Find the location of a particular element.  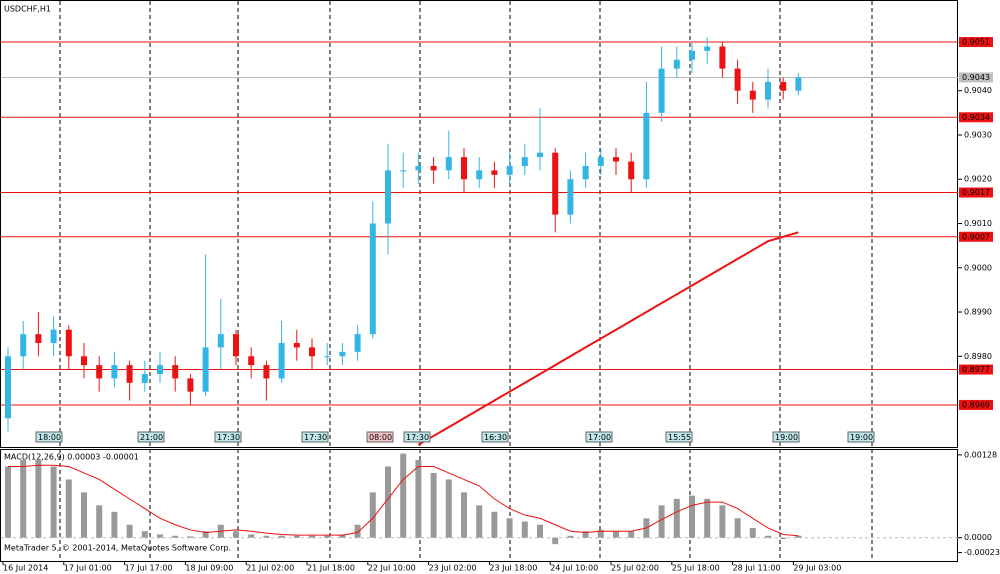

level-label: 0.9034 is located at coordinates (976, 117).